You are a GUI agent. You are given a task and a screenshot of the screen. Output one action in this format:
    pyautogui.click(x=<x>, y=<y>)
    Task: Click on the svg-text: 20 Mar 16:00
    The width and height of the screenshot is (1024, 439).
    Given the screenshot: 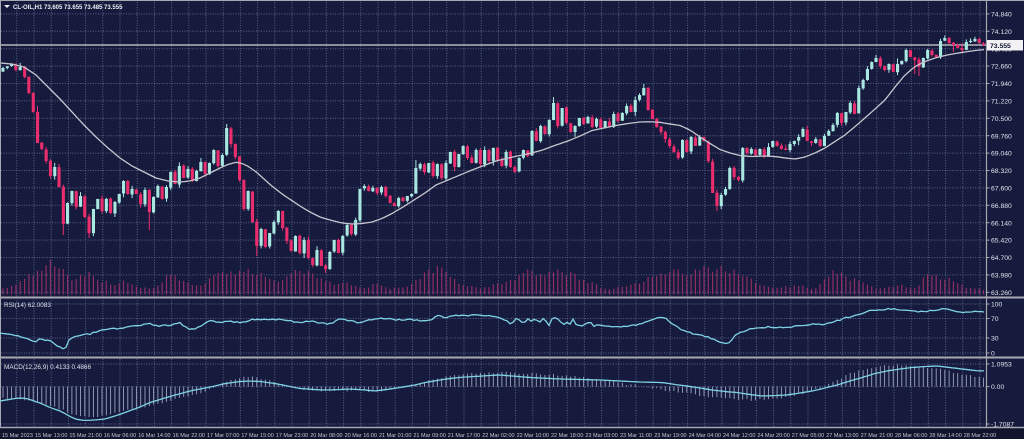 What is the action you would take?
    pyautogui.click(x=361, y=436)
    